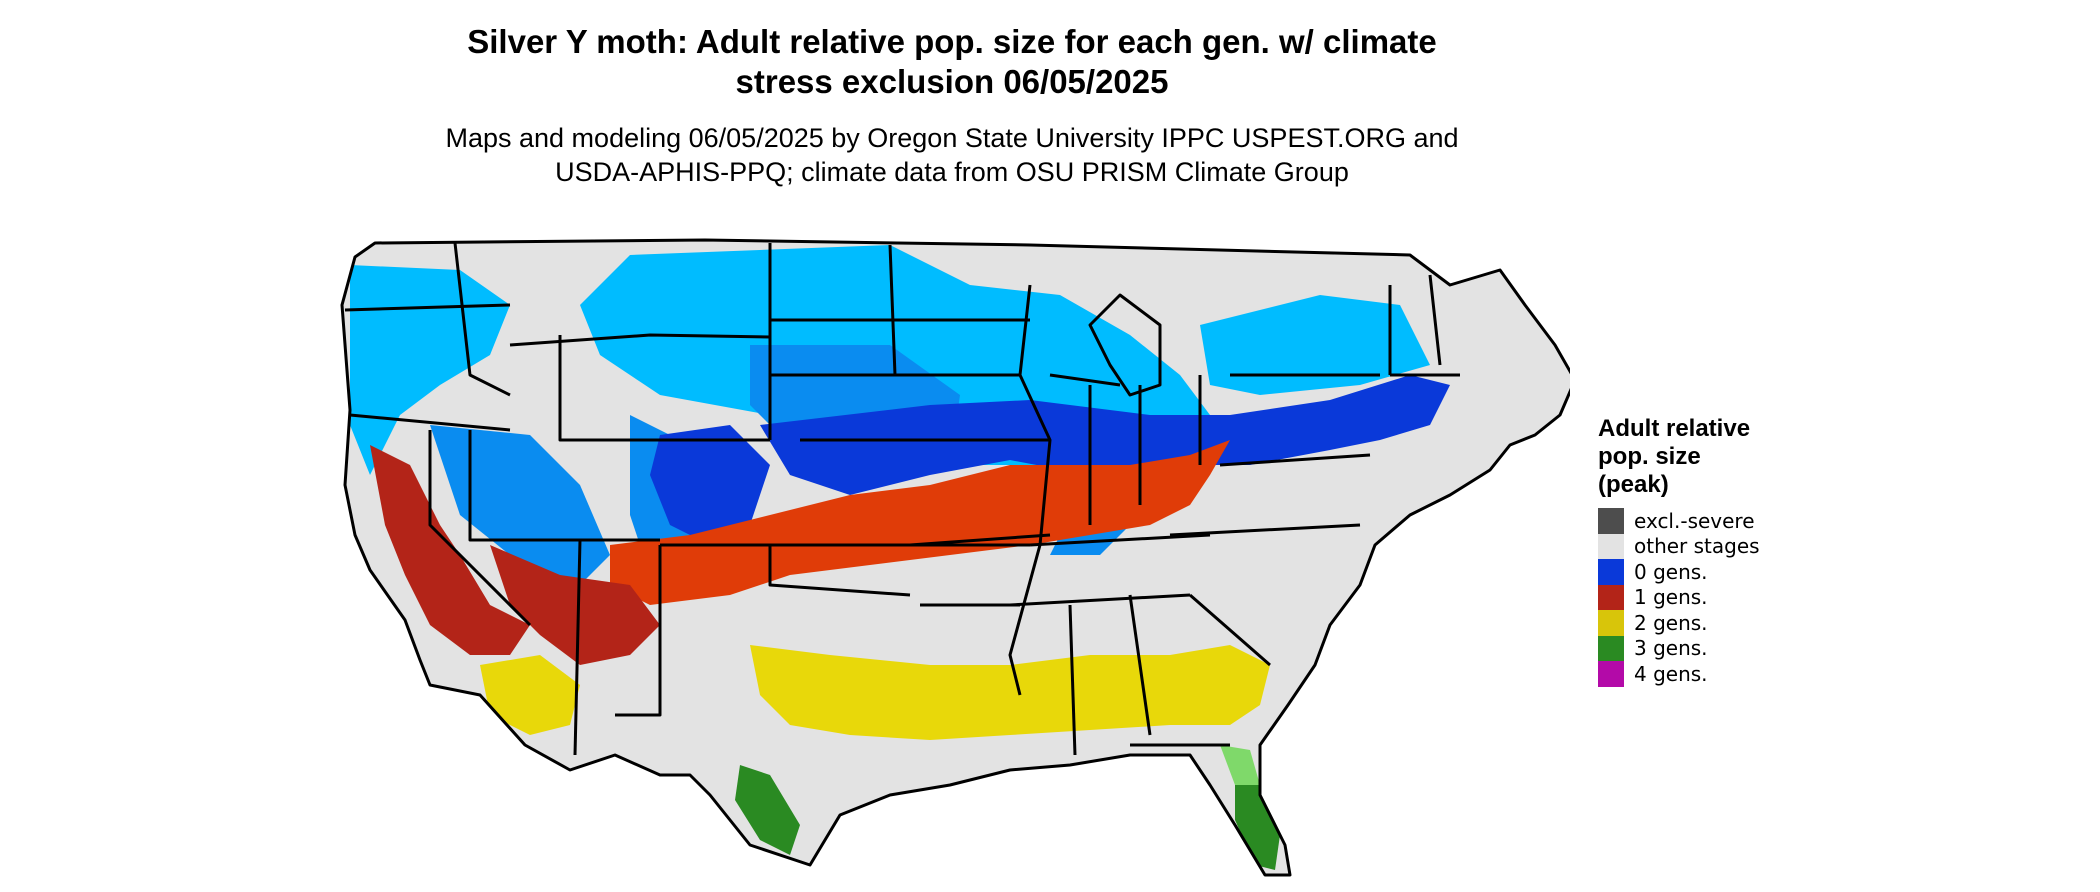  I want to click on california-red-zone, so click(450, 550).